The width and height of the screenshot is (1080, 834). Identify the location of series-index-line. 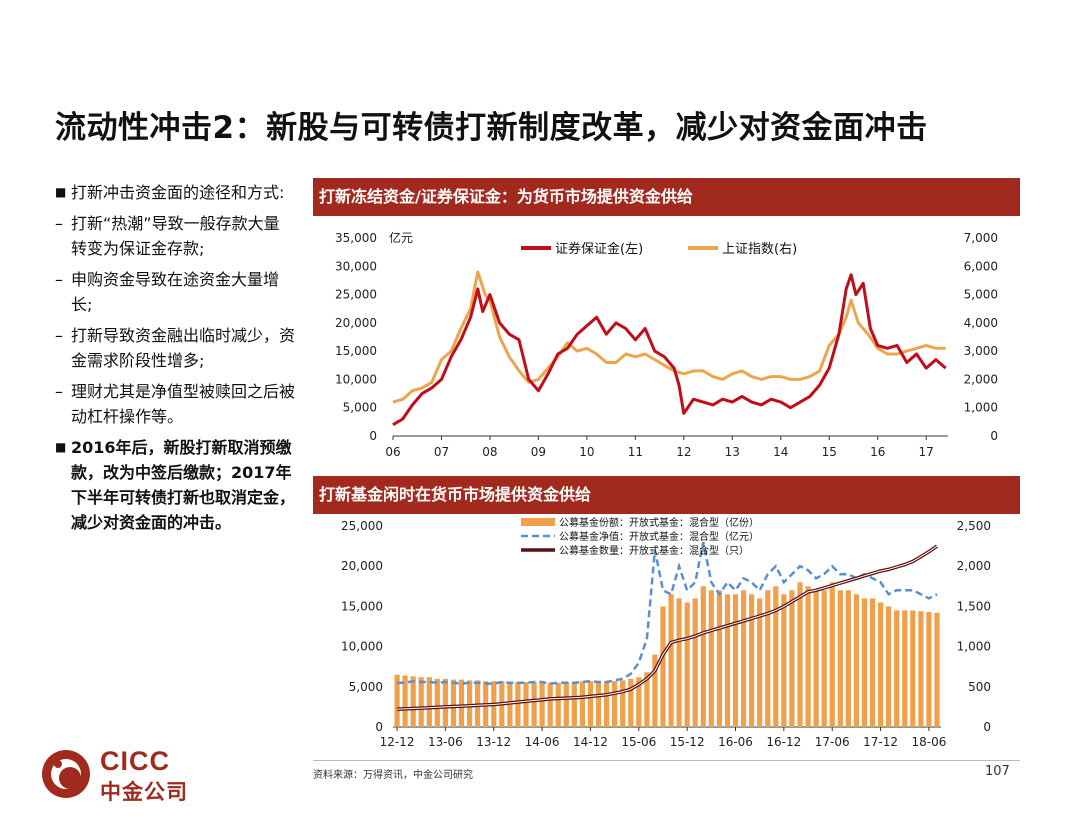
(669, 337).